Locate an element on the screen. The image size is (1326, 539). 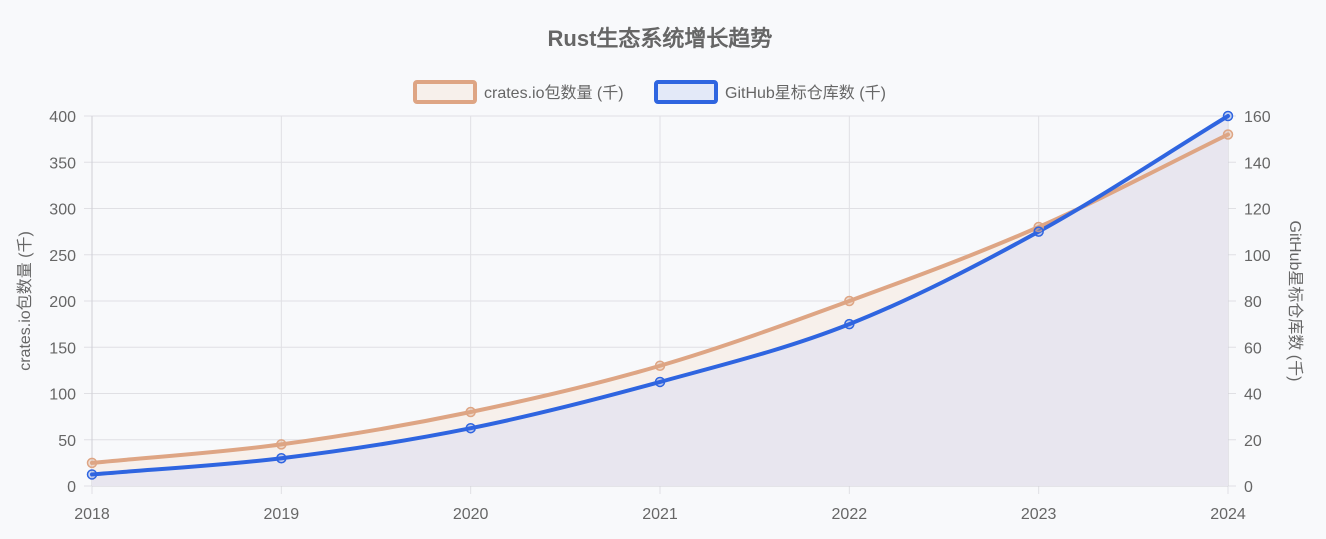
y-left-tick-label: 200 is located at coordinates (62, 302).